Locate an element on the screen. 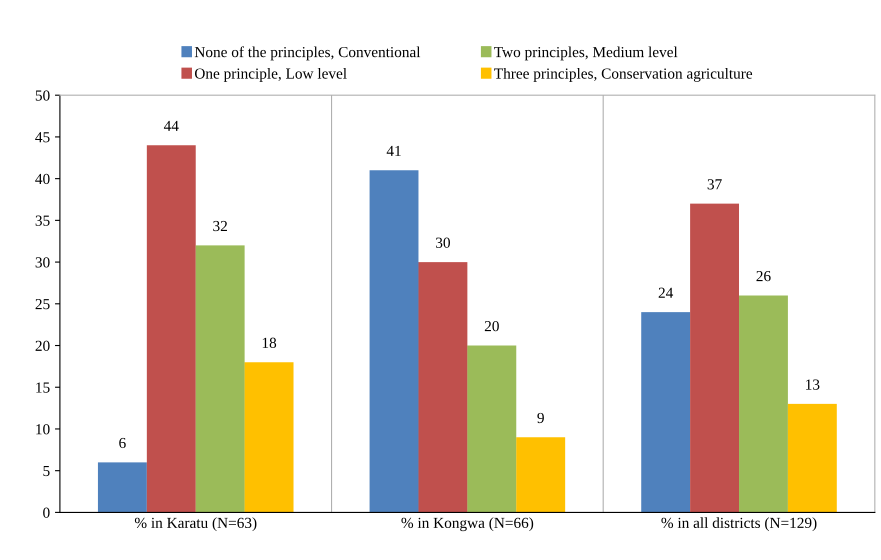 Image resolution: width=881 pixels, height=560 pixels. x-tick-label: % in Karatu (N=63) is located at coordinates (195, 524).